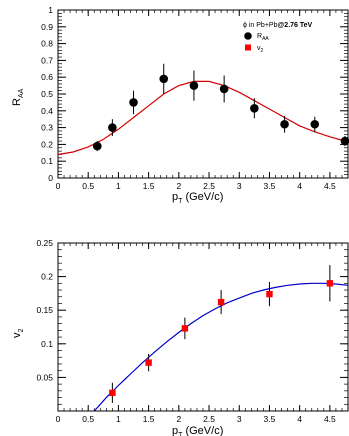  Describe the element at coordinates (47, 344) in the screenshot. I see `y-tick-label-bottom: 0.1` at that location.